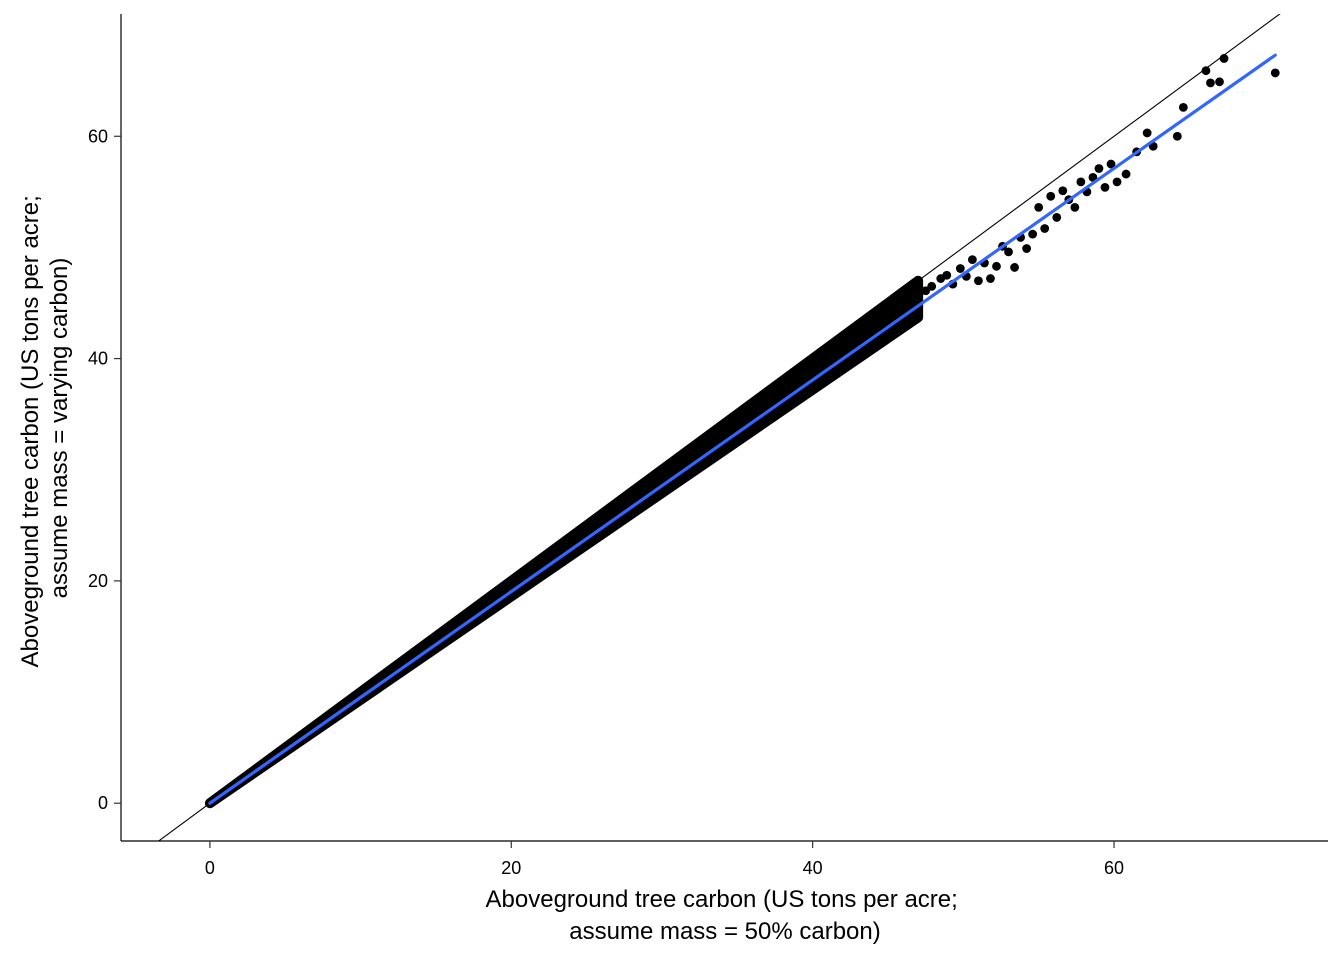 Image resolution: width=1344 pixels, height=960 pixels. Describe the element at coordinates (1114, 868) in the screenshot. I see `x-tick-label: 60` at that location.